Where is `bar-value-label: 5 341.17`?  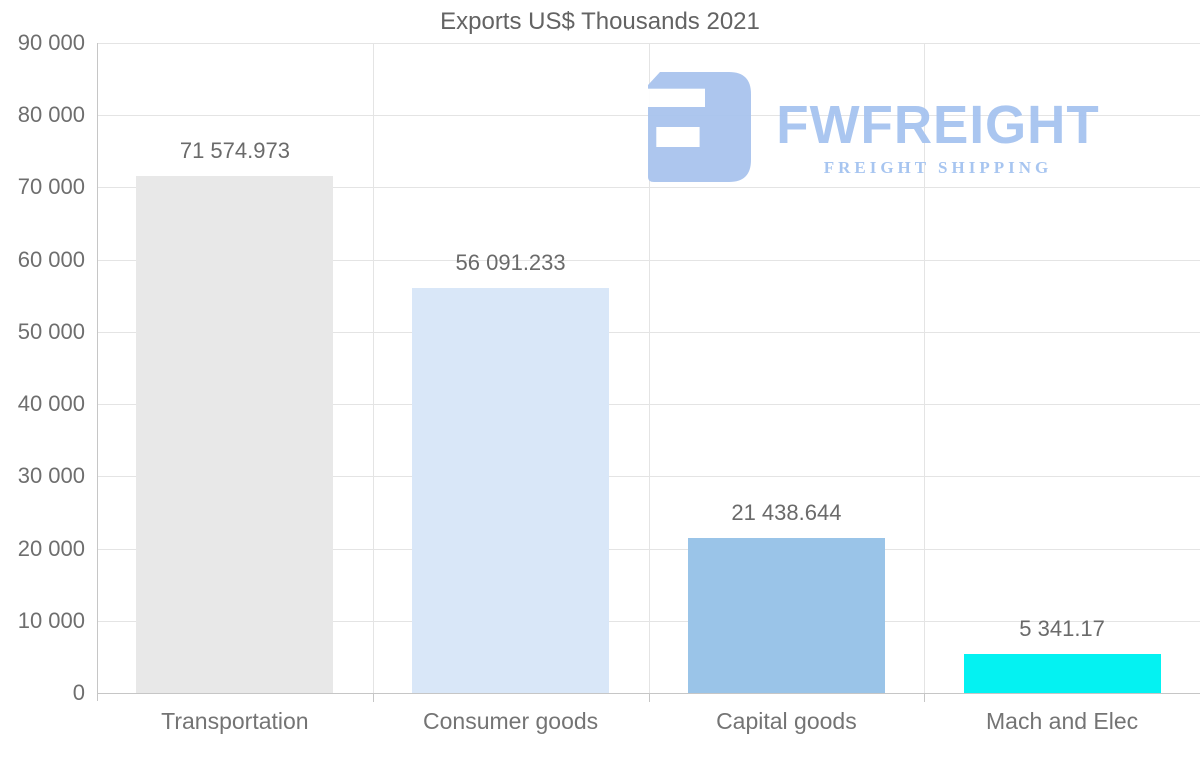 bar-value-label: 5 341.17 is located at coordinates (1062, 629).